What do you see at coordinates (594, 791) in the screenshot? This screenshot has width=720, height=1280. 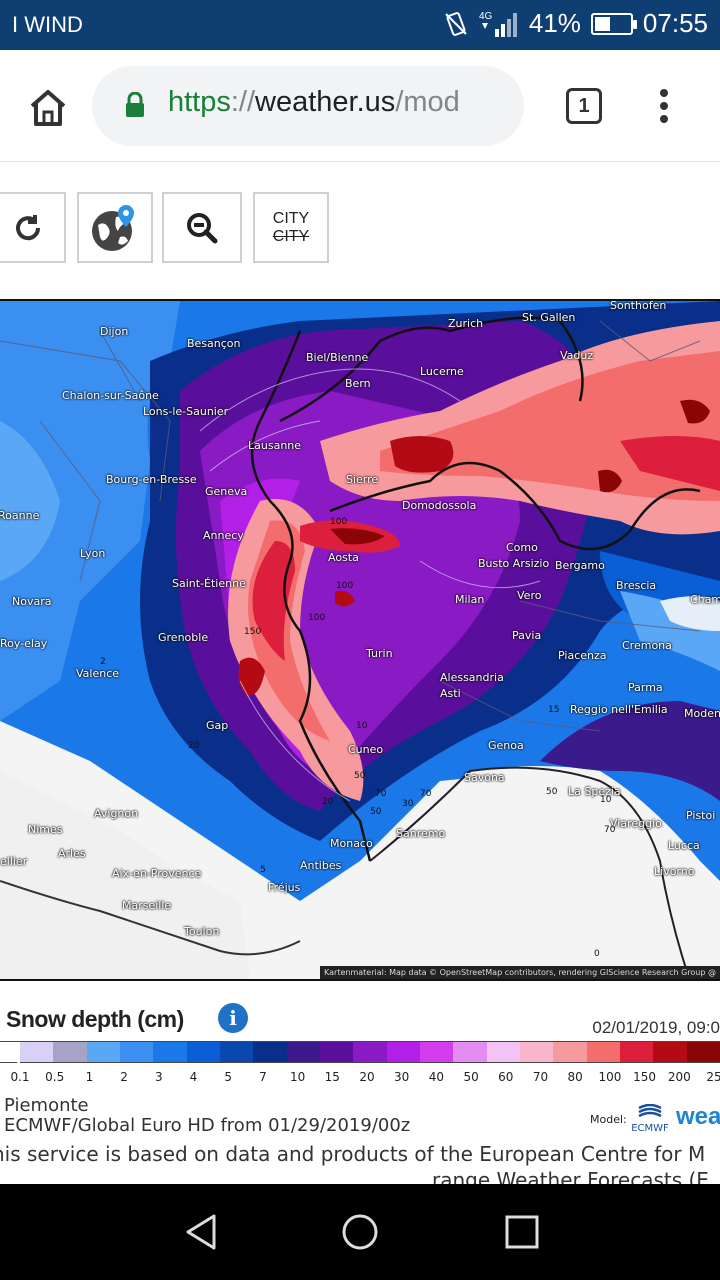 I see `map-city-label: La Spezia` at bounding box center [594, 791].